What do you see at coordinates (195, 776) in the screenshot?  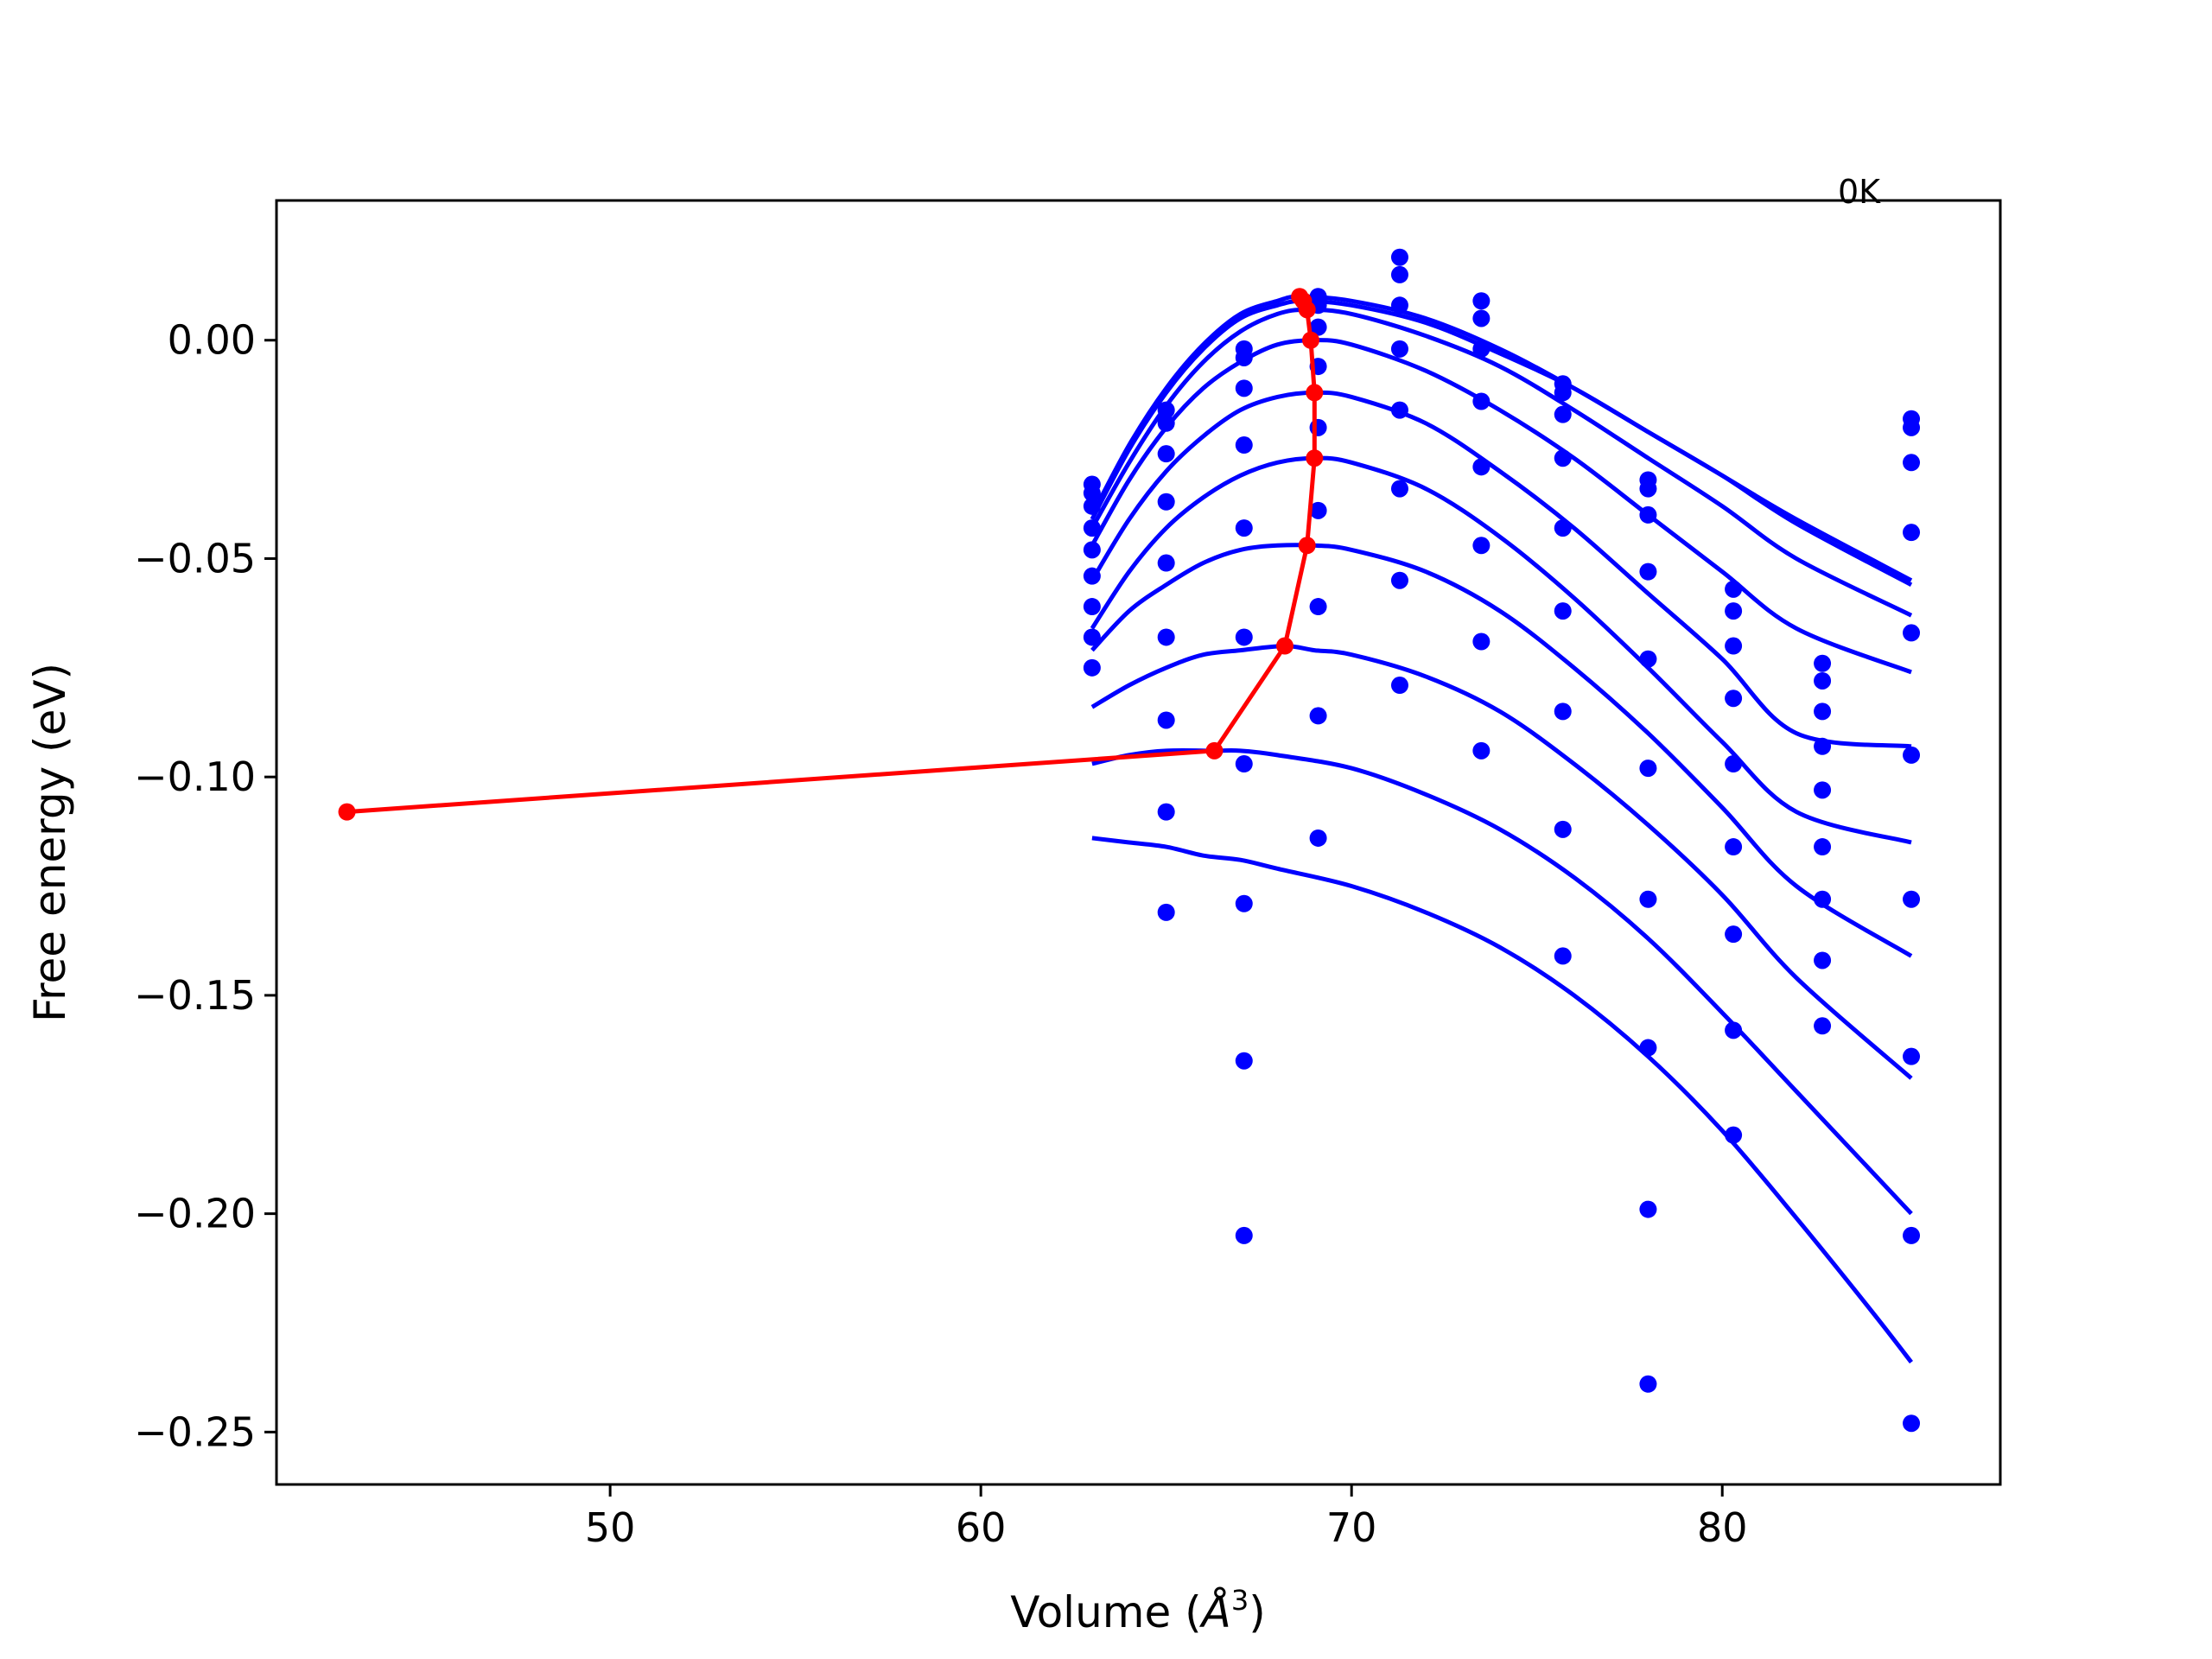 I see `y-tick-label: −0.10` at bounding box center [195, 776].